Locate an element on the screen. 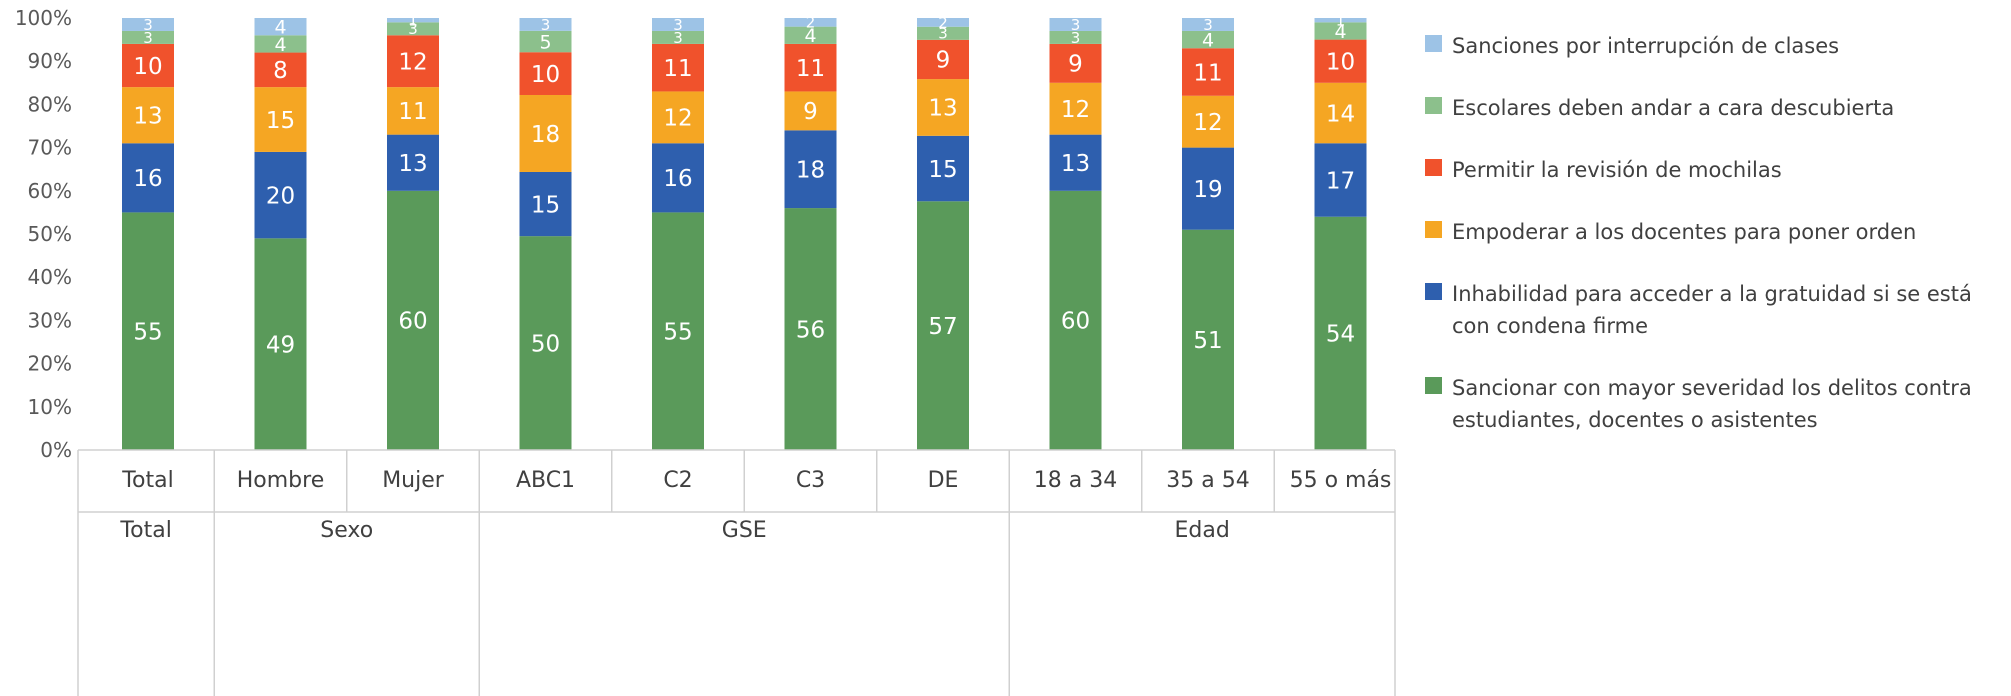 This screenshot has height=696, width=2011. y-tick-label: 50% is located at coordinates (50, 234).